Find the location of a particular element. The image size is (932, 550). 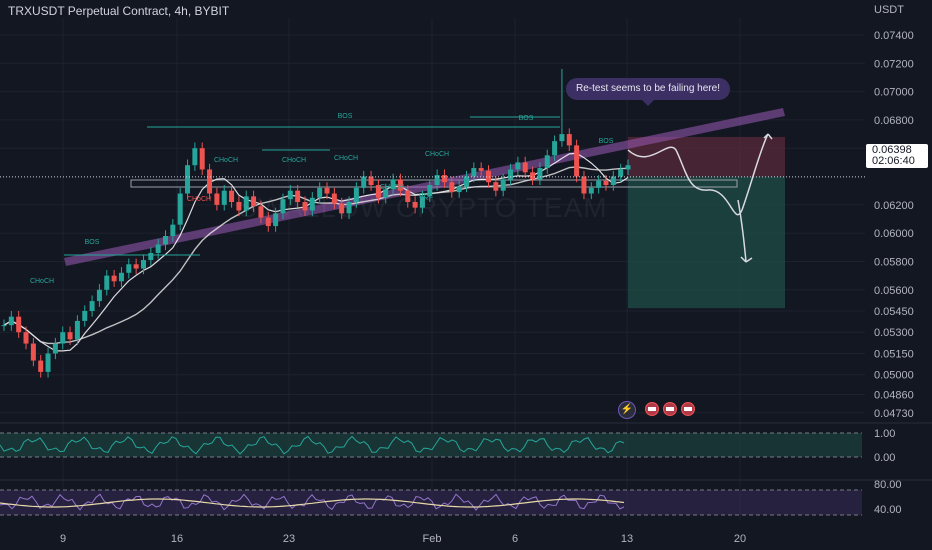

rsi-band is located at coordinates (431, 445).